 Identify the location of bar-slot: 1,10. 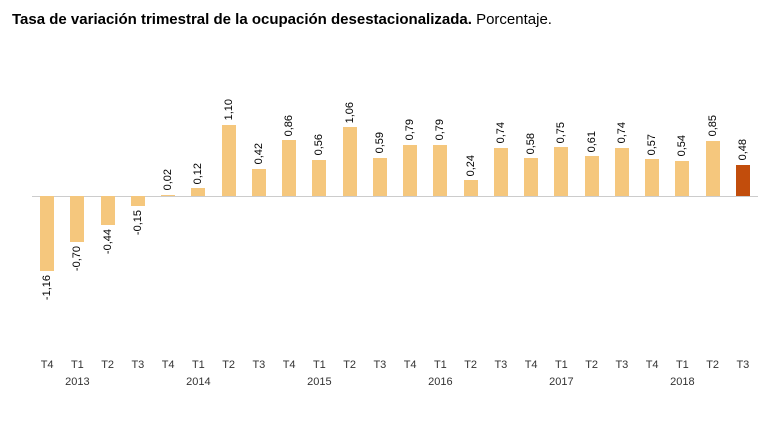
(229, 196).